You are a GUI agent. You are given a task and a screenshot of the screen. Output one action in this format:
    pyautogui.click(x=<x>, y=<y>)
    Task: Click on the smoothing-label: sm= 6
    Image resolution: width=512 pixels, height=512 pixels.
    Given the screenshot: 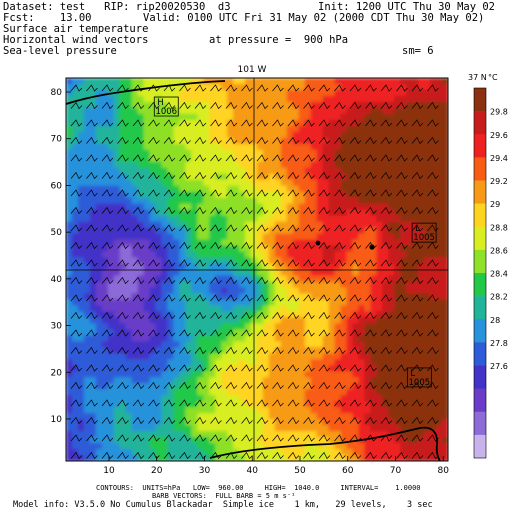 What is the action you would take?
    pyautogui.click(x=418, y=51)
    